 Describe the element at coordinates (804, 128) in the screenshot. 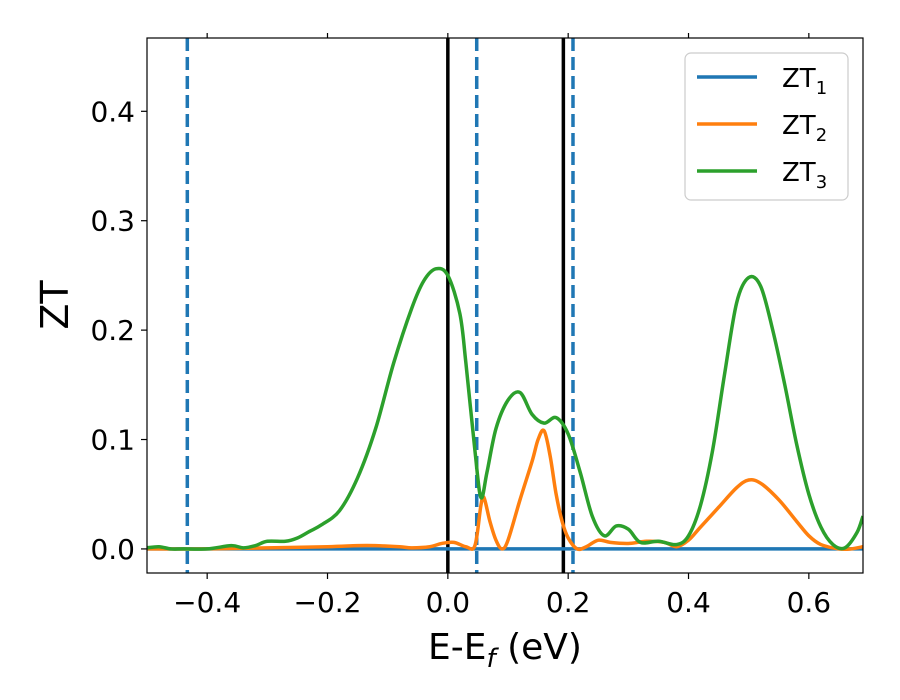

I see `legend-label: ZT2` at that location.